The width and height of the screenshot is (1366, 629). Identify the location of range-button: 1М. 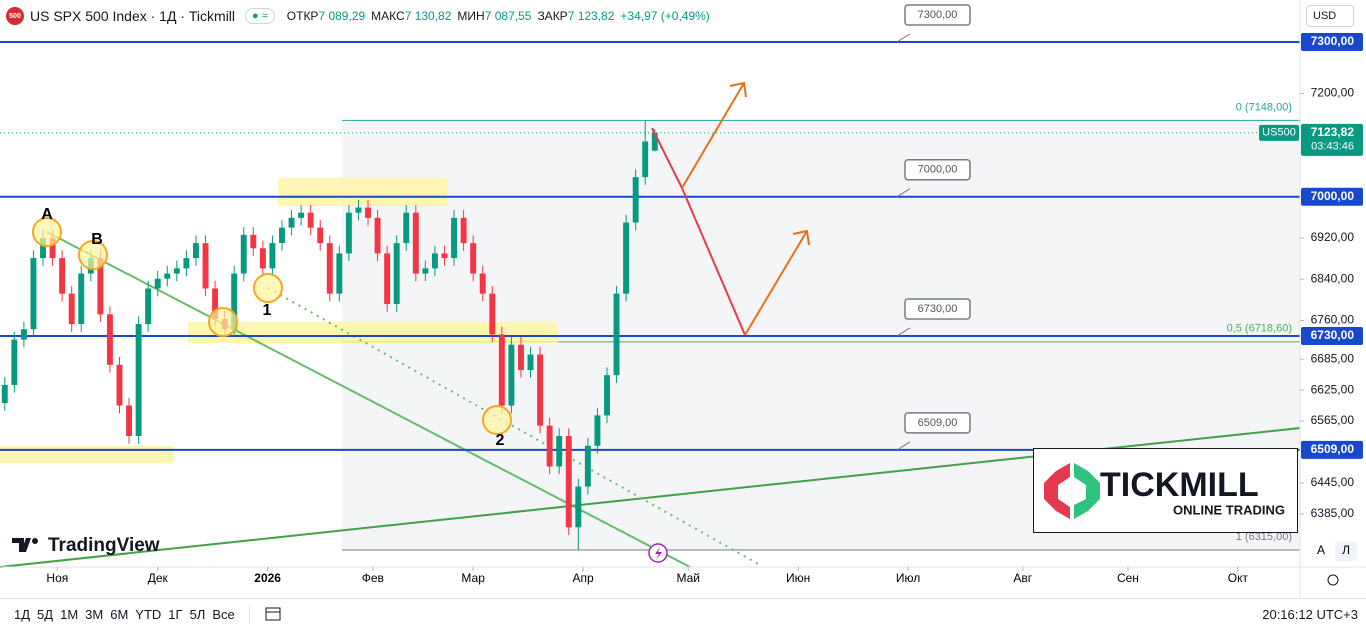
(69, 614).